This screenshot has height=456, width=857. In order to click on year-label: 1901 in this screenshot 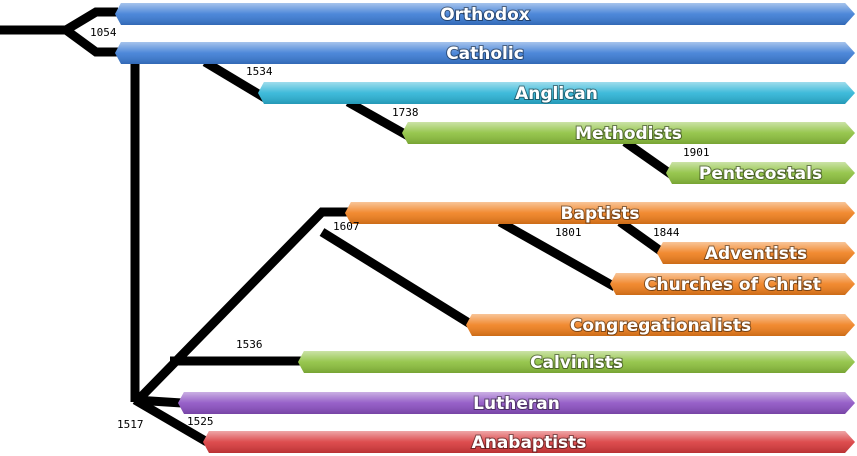, I will do `click(696, 152)`.